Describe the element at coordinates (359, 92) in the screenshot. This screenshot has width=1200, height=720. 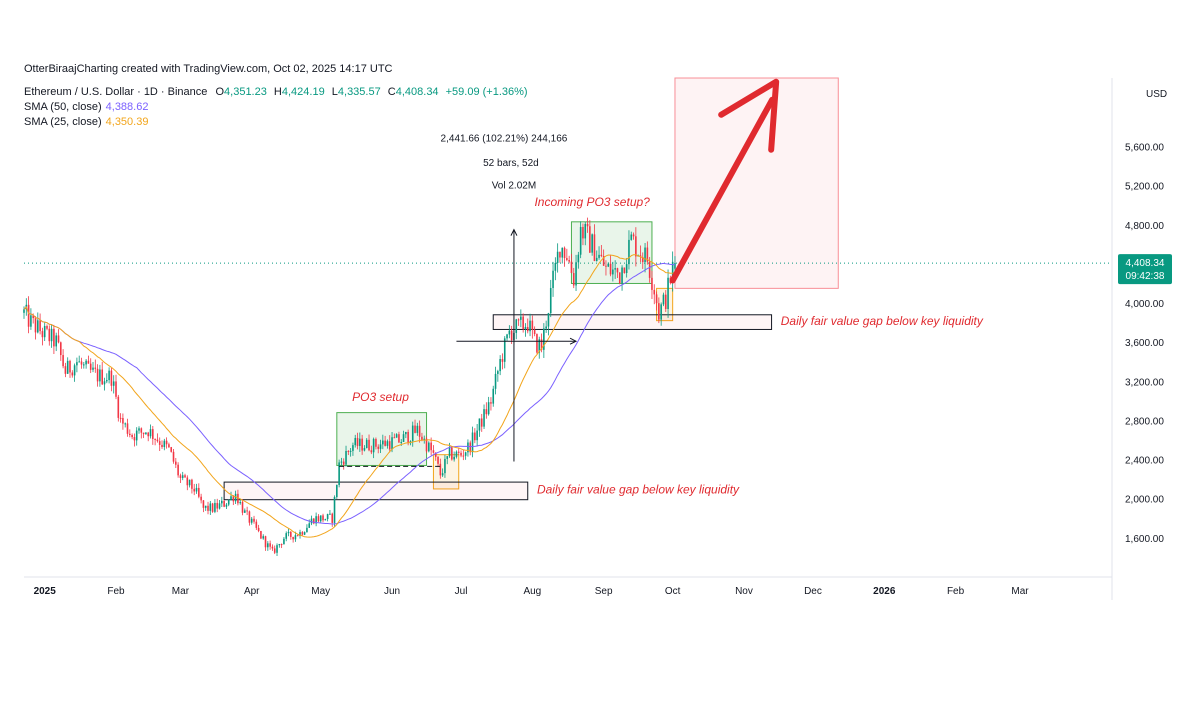
I see `ohlc-low-value: 4,335.57` at that location.